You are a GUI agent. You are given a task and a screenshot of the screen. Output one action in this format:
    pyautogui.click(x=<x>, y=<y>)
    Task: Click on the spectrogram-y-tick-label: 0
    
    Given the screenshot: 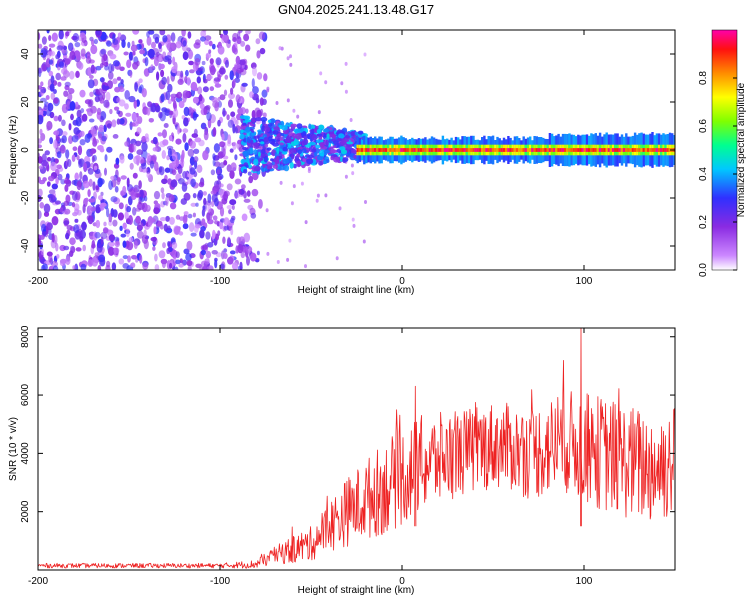 What is the action you would take?
    pyautogui.click(x=25, y=150)
    